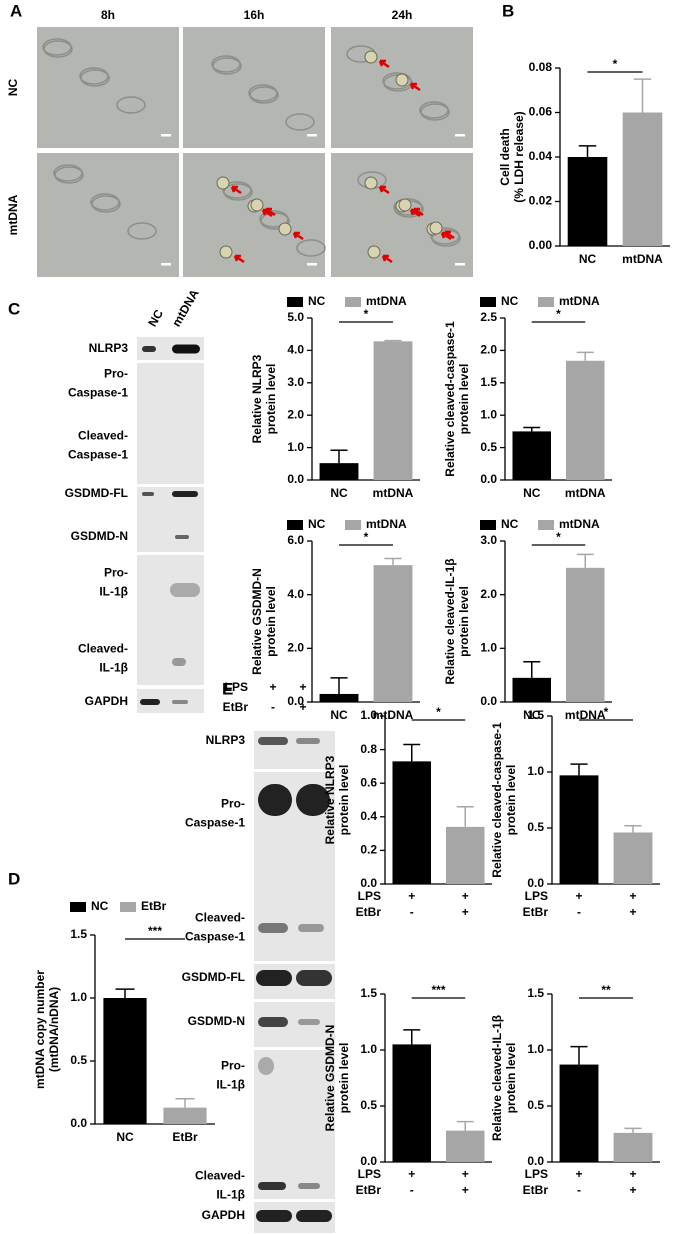 The image size is (685, 1234). What do you see at coordinates (294, 750) in the screenshot?
I see `blot` at bounding box center [294, 750].